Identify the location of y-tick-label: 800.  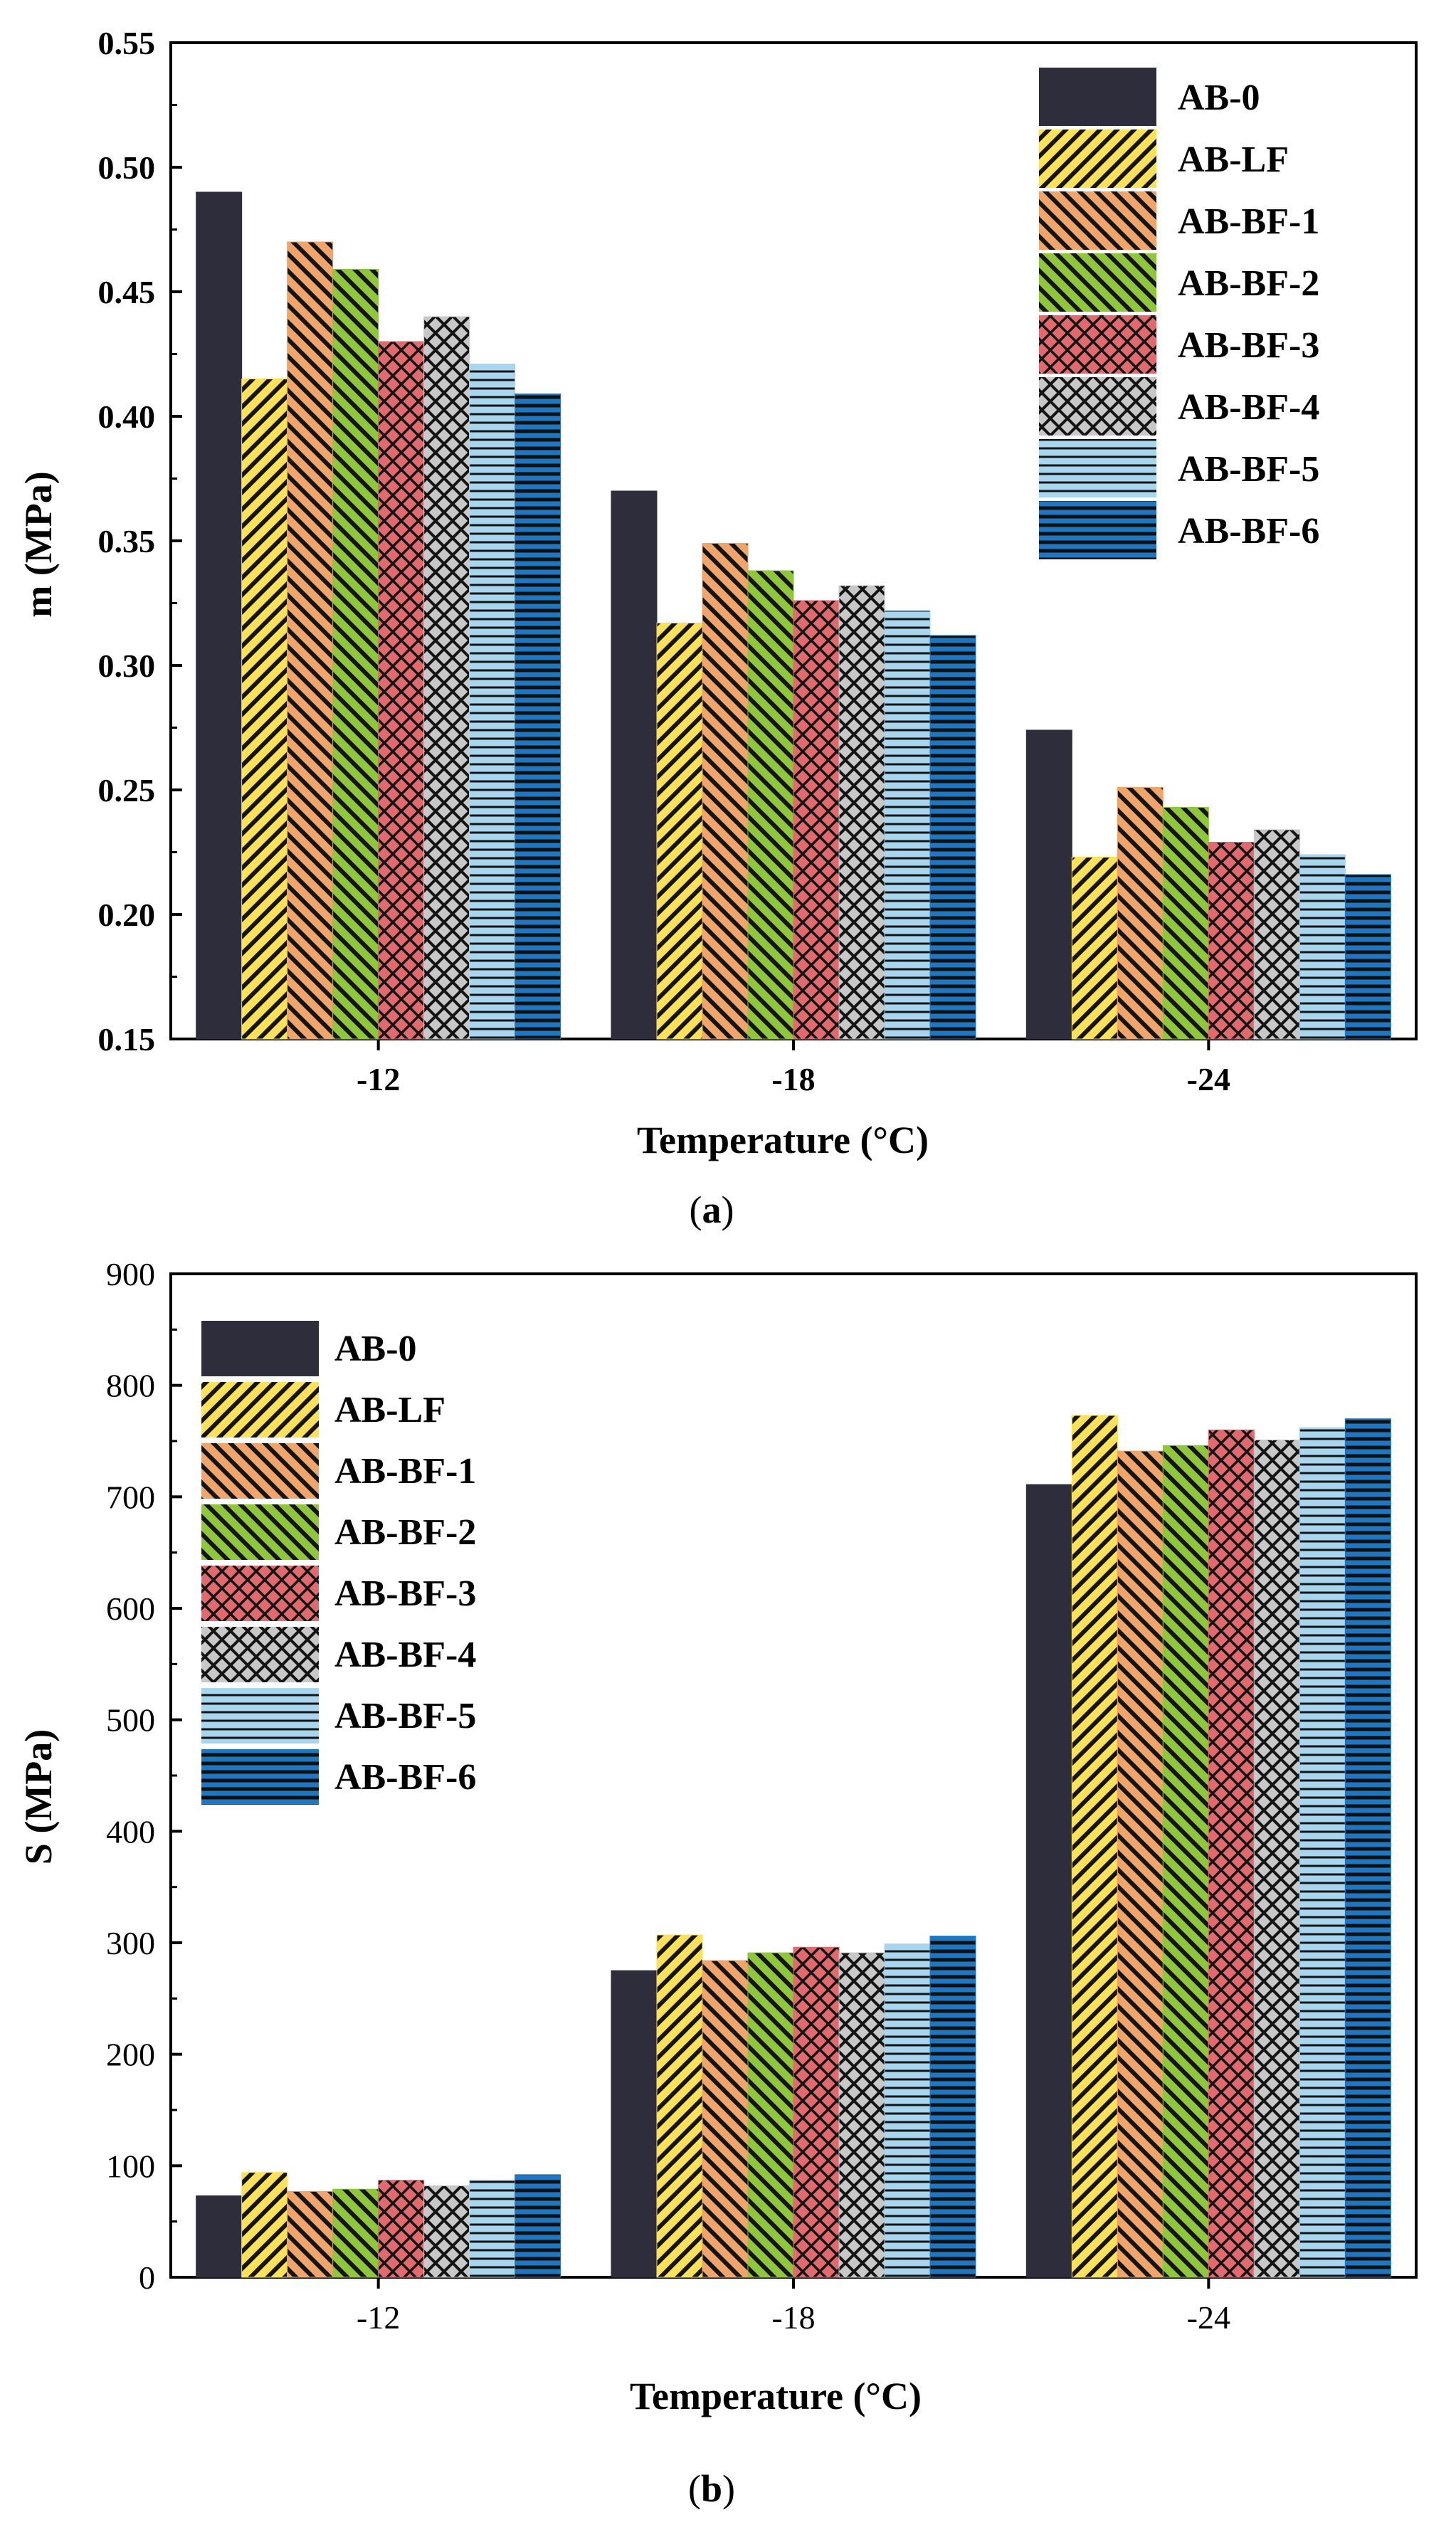
(130, 1386).